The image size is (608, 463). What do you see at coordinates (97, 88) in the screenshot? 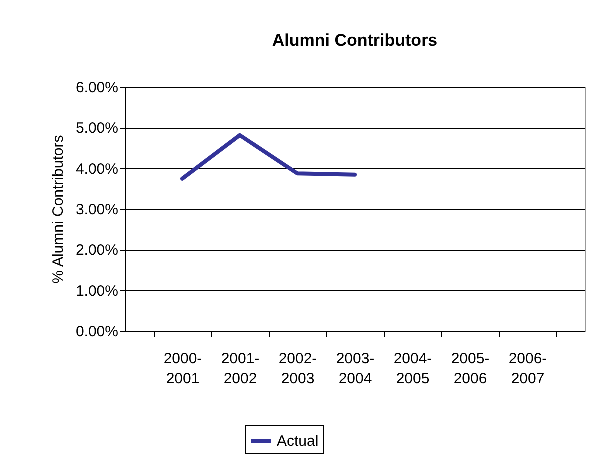
I see `y-tick-label: 6.00%` at bounding box center [97, 88].